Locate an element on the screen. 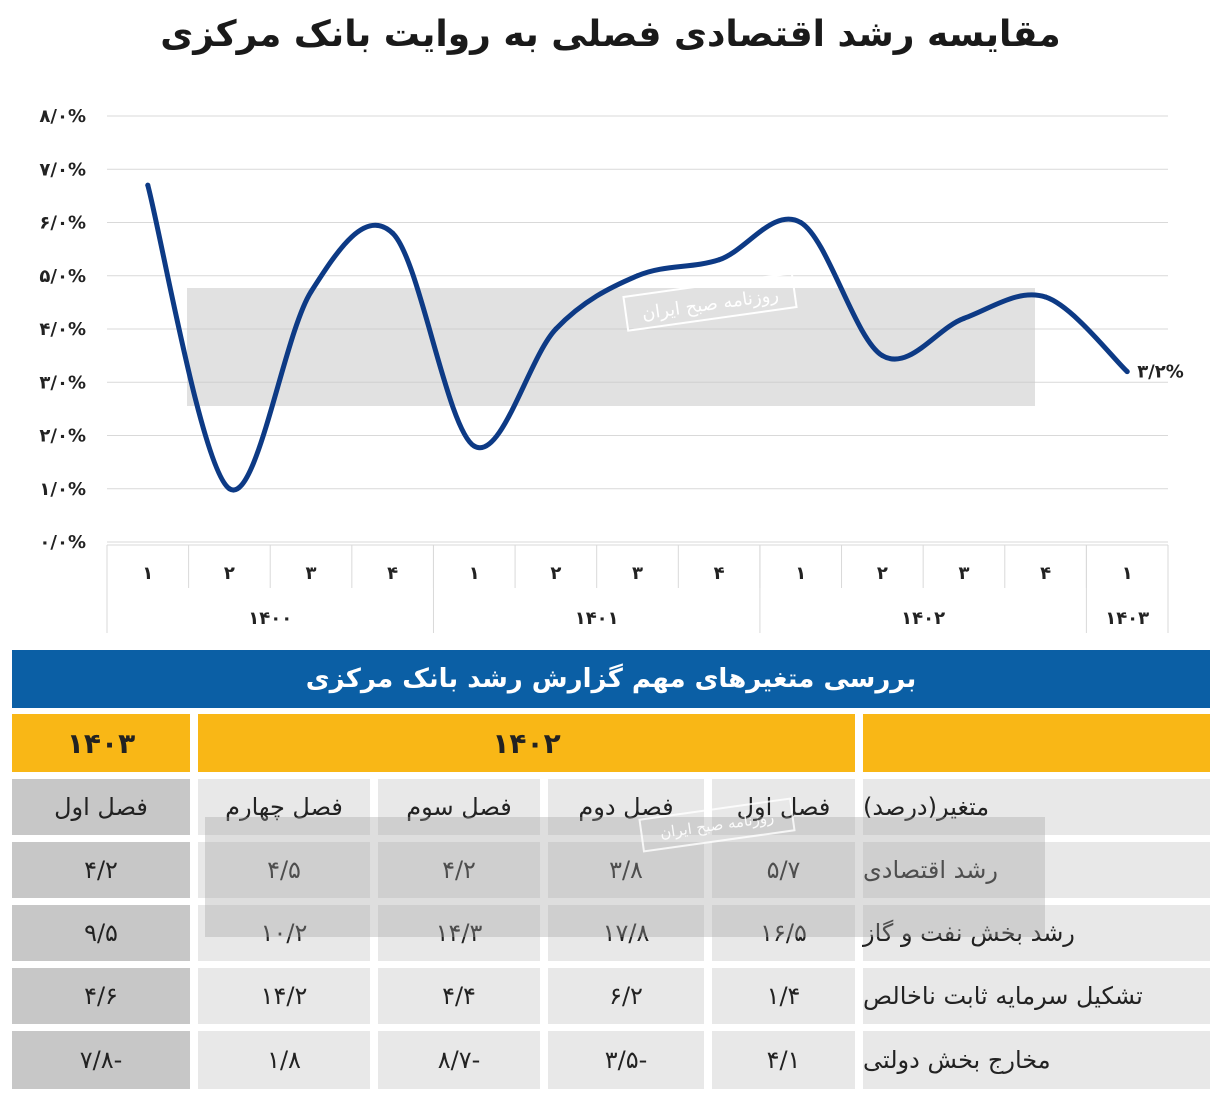 The height and width of the screenshot is (1097, 1221). header-q1-1403: فصل اول is located at coordinates (101, 807).